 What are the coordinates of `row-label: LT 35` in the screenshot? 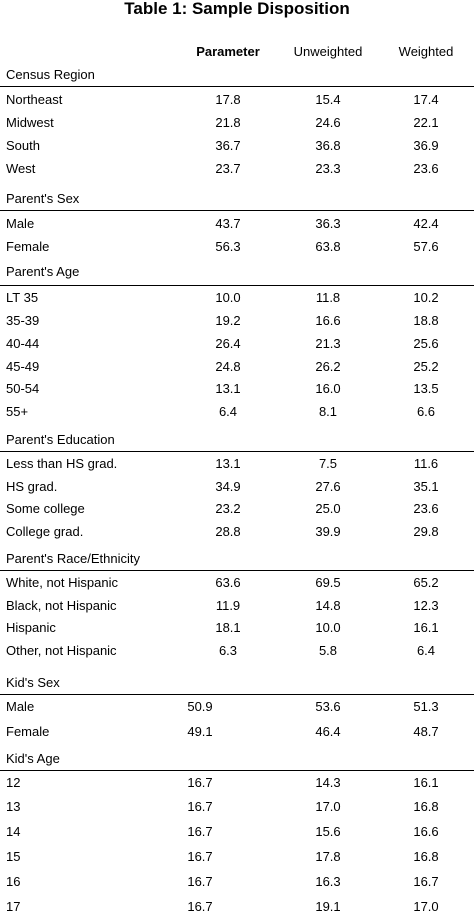 It's located at (22, 297).